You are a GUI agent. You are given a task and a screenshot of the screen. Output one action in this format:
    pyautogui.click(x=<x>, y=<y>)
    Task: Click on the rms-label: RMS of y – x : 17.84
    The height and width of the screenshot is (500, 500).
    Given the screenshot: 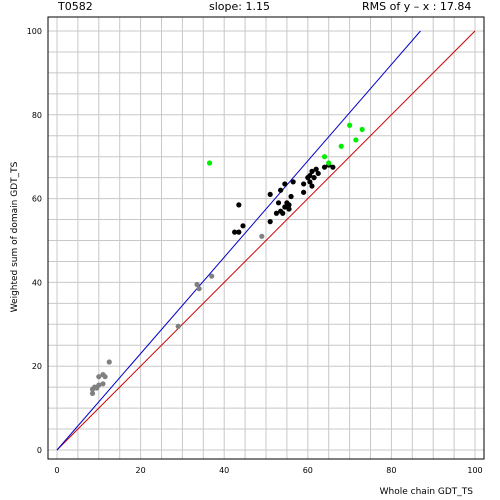 What is the action you would take?
    pyautogui.click(x=417, y=6)
    